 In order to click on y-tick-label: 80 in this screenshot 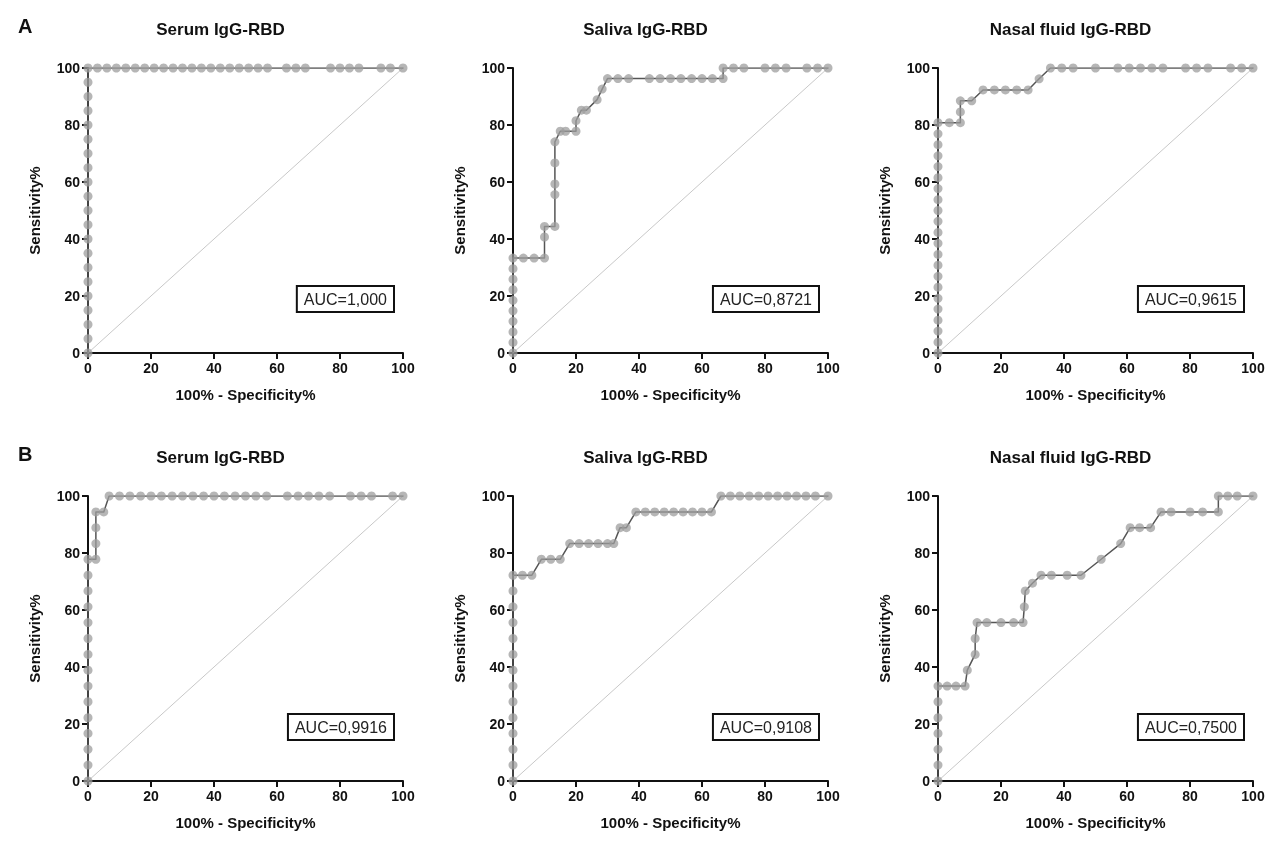, I will do `click(922, 553)`.